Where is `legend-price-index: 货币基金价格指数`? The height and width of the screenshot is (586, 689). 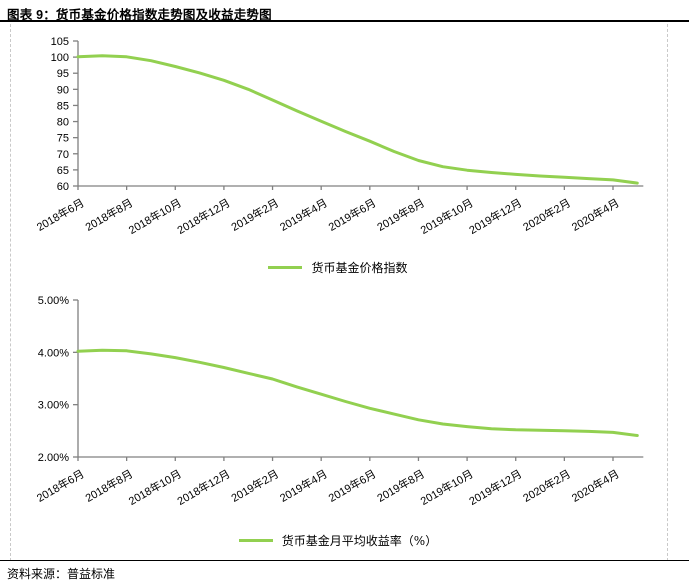
legend-price-index: 货币基金价格指数 is located at coordinates (338, 267).